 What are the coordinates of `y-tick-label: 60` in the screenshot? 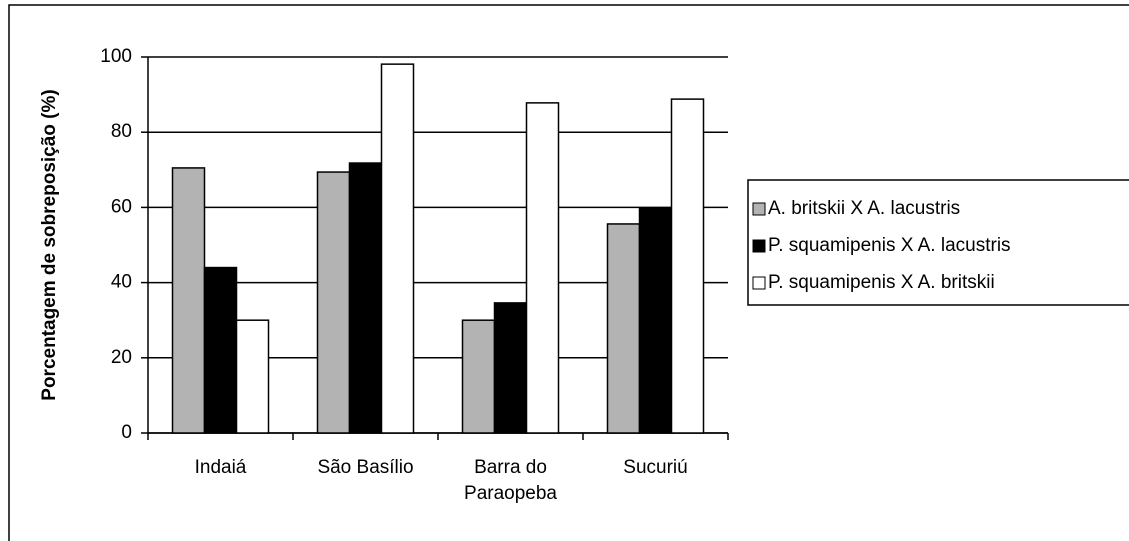 It's located at (121, 206).